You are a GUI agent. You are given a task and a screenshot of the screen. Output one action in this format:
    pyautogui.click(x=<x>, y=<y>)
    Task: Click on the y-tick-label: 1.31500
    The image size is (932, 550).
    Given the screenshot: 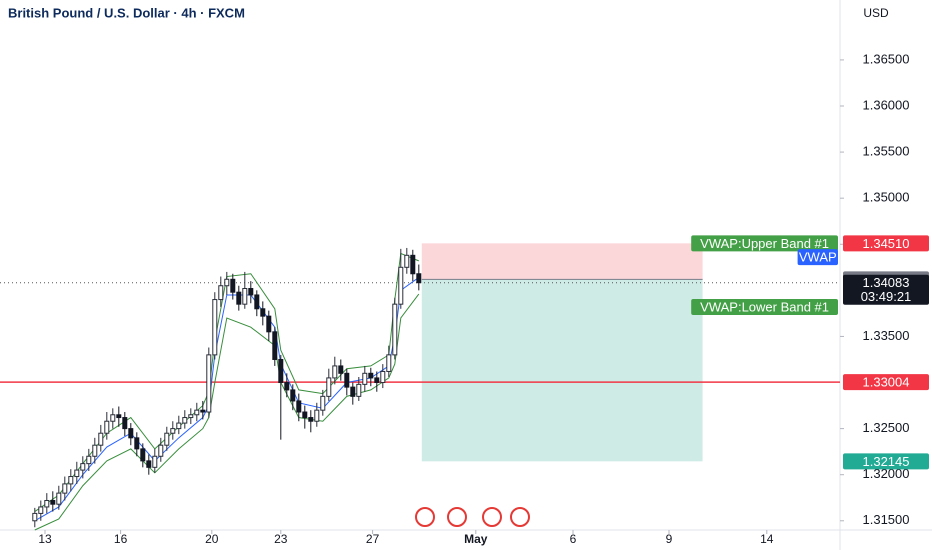 What is the action you would take?
    pyautogui.click(x=886, y=519)
    